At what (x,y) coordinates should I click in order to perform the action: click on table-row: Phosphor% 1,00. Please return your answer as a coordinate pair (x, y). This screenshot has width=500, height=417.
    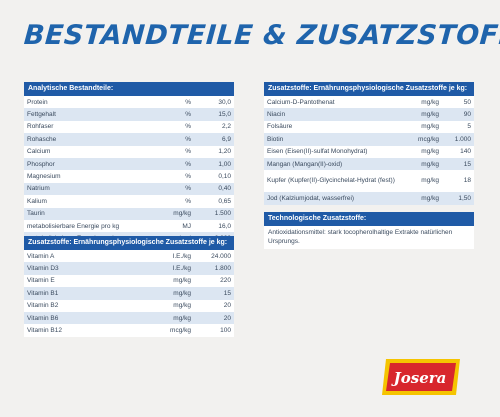
    Looking at the image, I should click on (129, 164).